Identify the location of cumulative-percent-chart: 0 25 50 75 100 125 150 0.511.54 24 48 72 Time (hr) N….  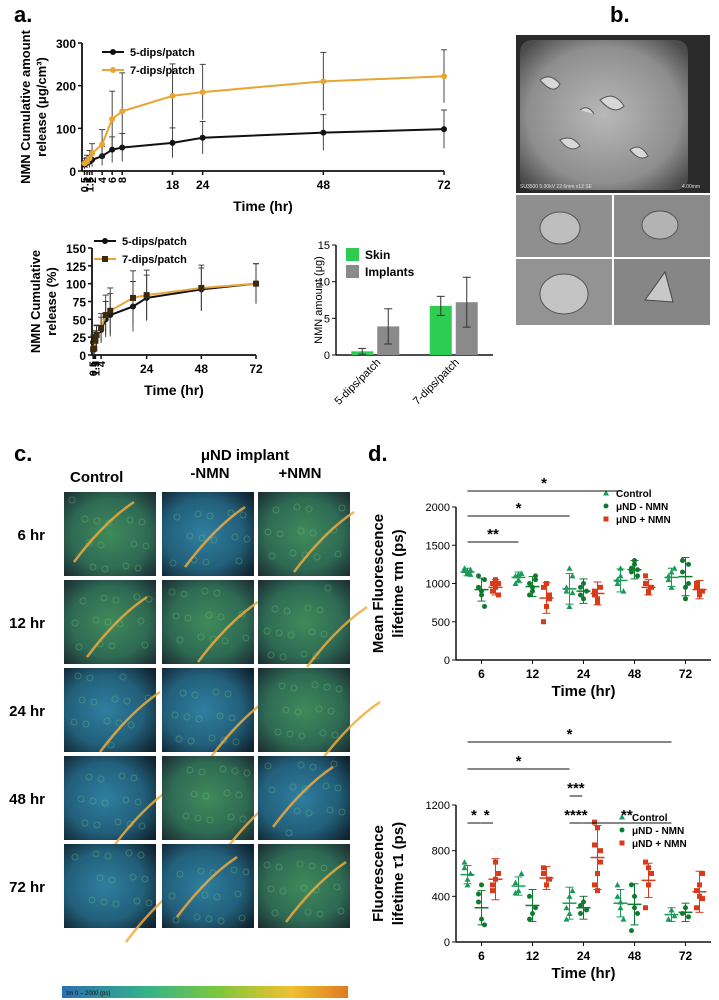
(145, 317).